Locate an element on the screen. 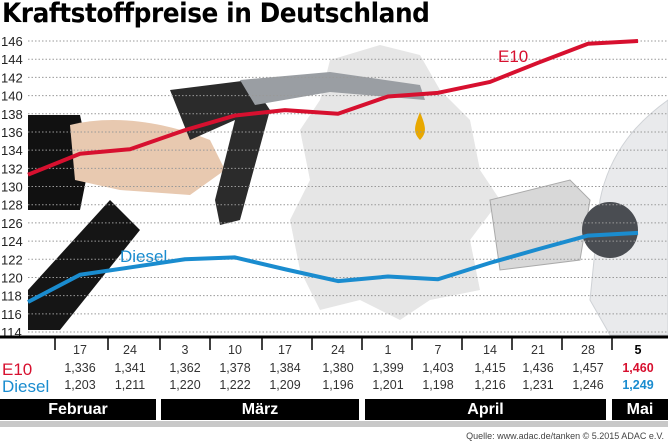  value-label-diesel: 1,201 is located at coordinates (388, 385).